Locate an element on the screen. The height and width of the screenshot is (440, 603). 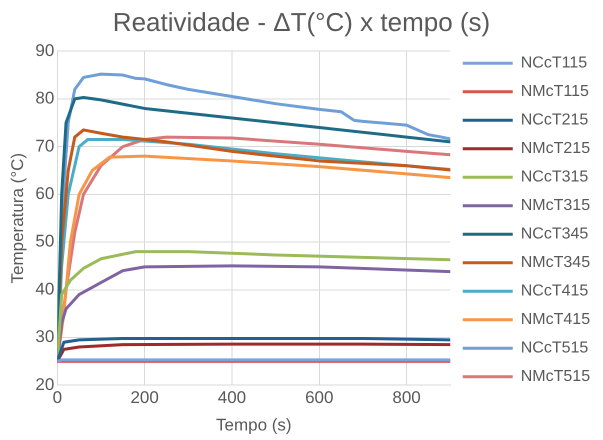
x-tick-label: 0 is located at coordinates (57, 398).